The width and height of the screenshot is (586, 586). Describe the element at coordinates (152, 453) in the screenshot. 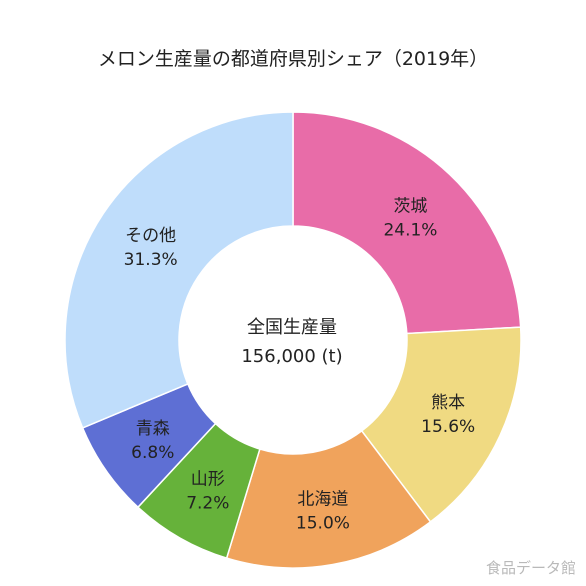

I see `slice-value-label: 6.8%` at that location.